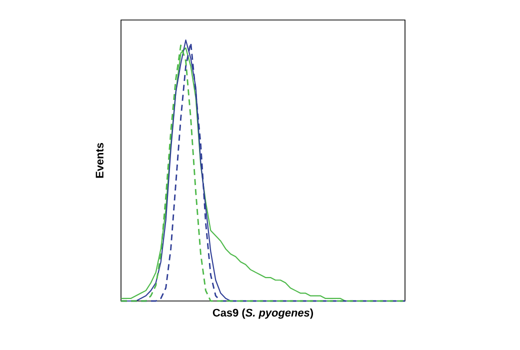 The width and height of the screenshot is (520, 350). I want to click on y-axis-title: Events, so click(100, 160).